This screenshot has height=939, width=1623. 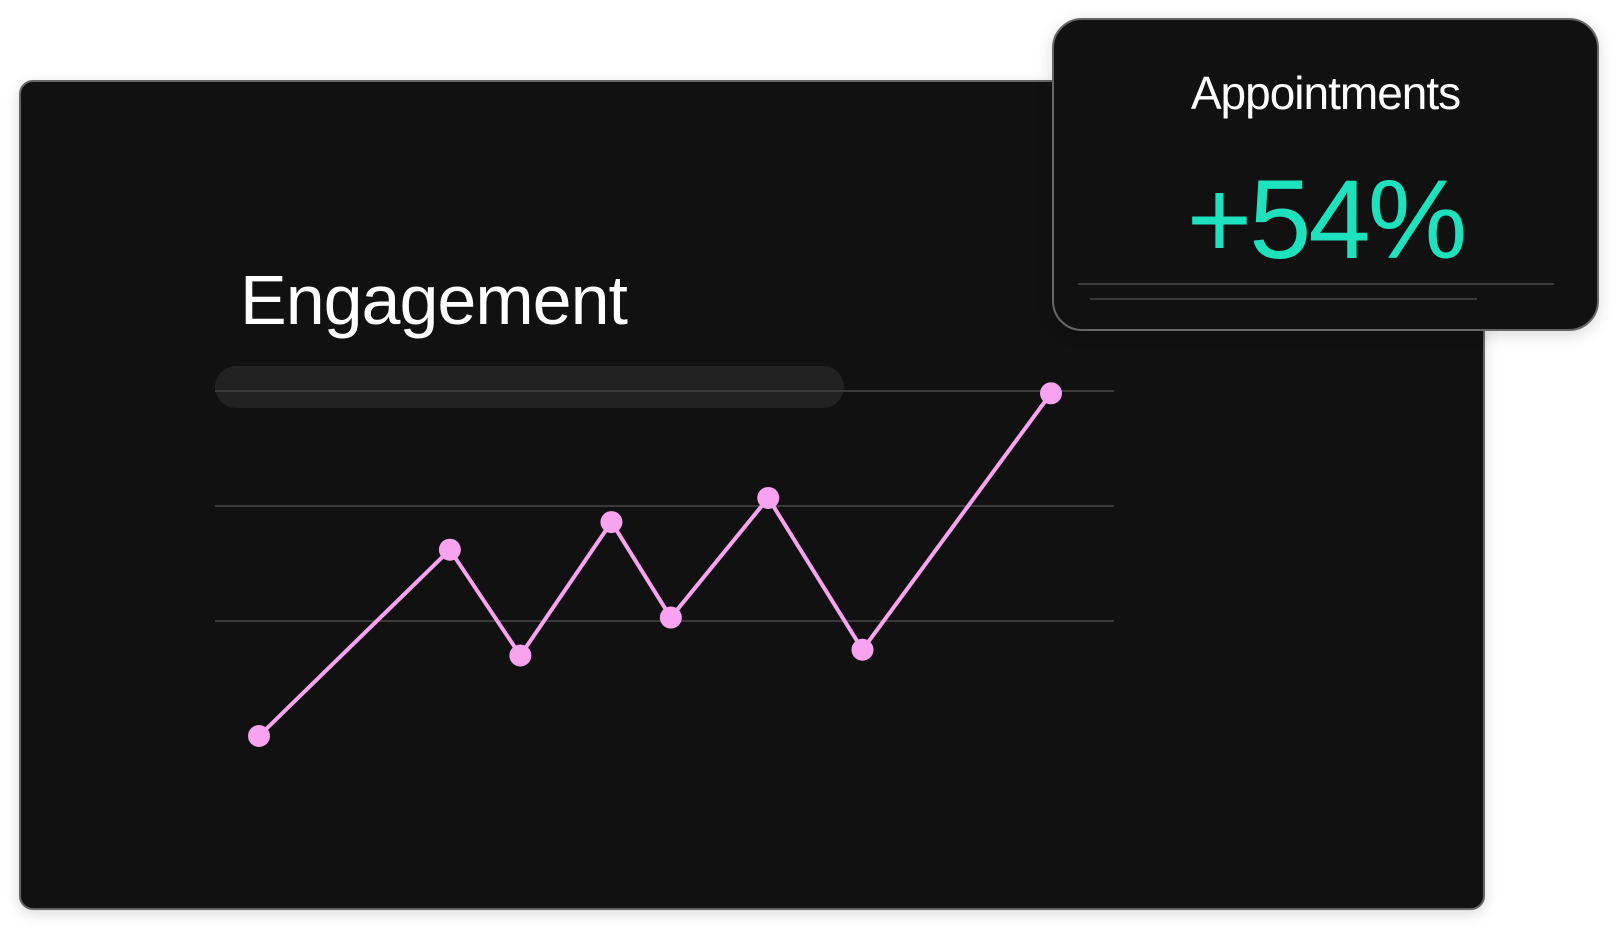 What do you see at coordinates (1325, 93) in the screenshot?
I see `kpi-label: Appointments` at bounding box center [1325, 93].